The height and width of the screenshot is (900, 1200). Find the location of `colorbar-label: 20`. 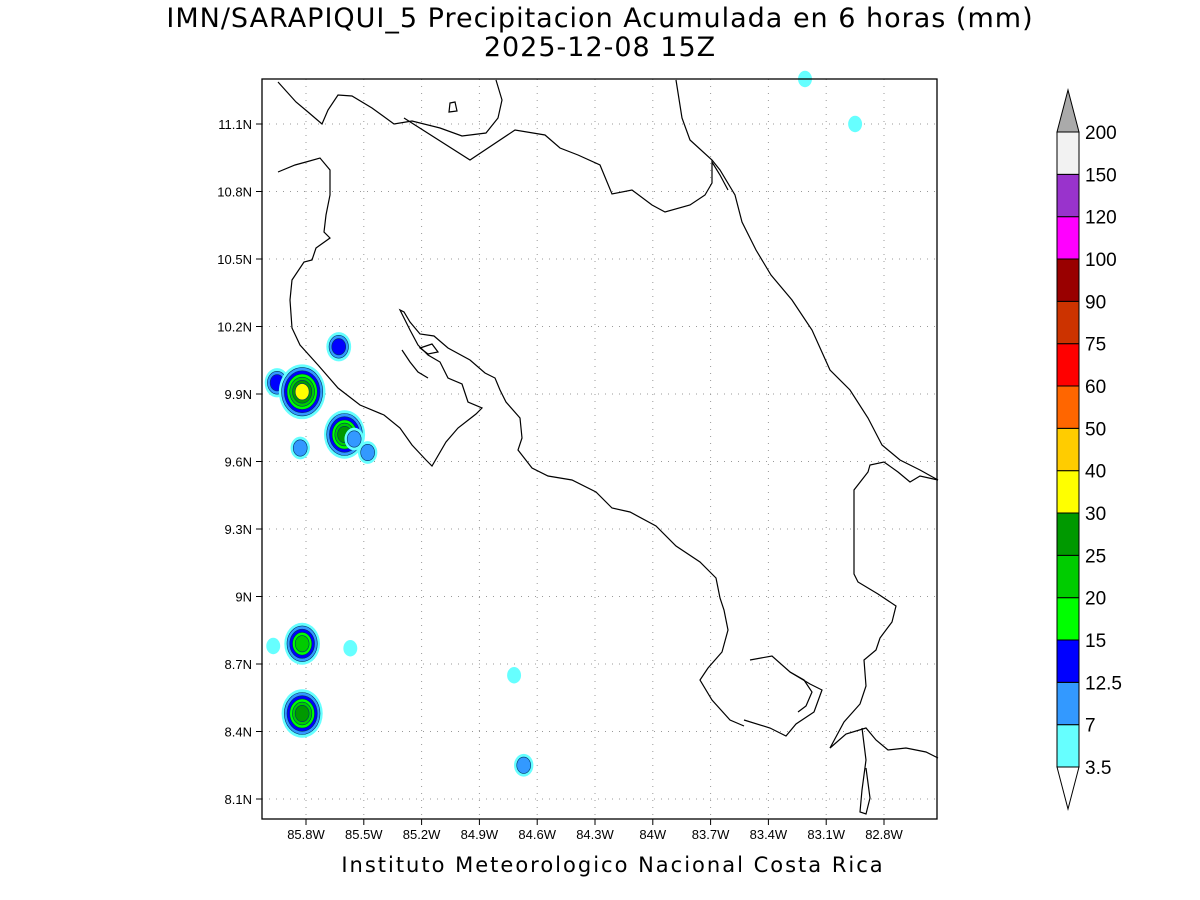

colorbar-label: 20 is located at coordinates (1095, 599).